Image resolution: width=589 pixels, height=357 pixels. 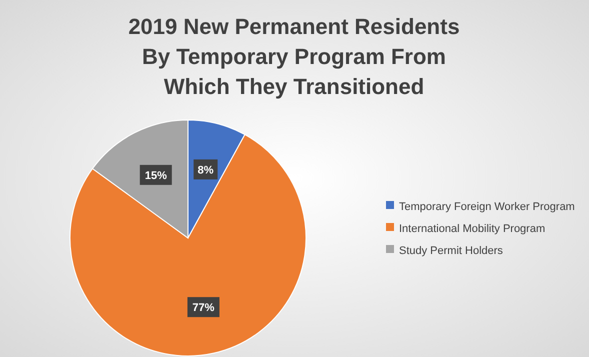 What do you see at coordinates (206, 170) in the screenshot?
I see `data-label: 8%` at bounding box center [206, 170].